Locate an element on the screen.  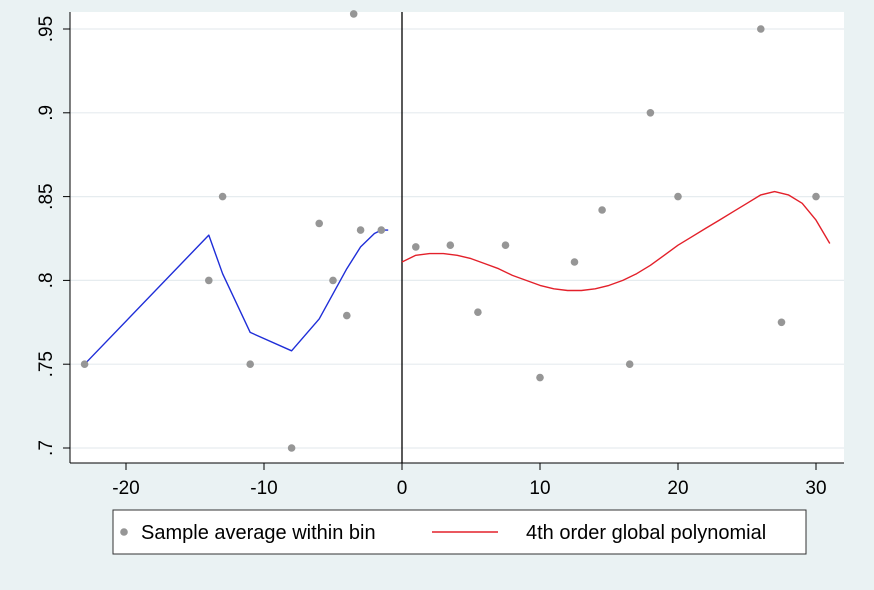
x-tick-label: -10 is located at coordinates (263, 488).